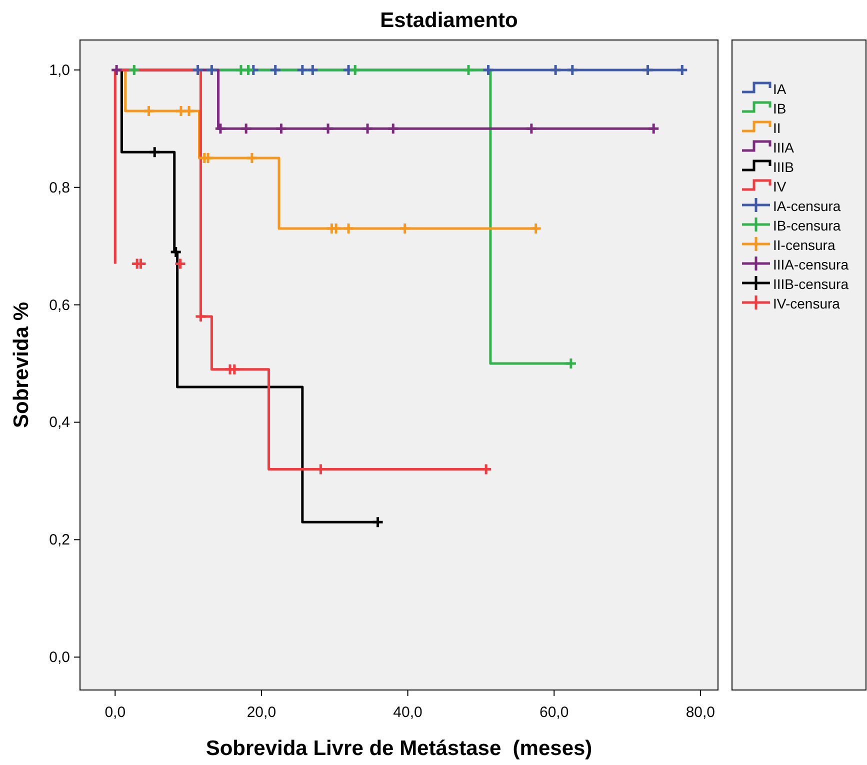 The width and height of the screenshot is (867, 765). Describe the element at coordinates (59, 657) in the screenshot. I see `y-tick-label: 0,0` at that location.